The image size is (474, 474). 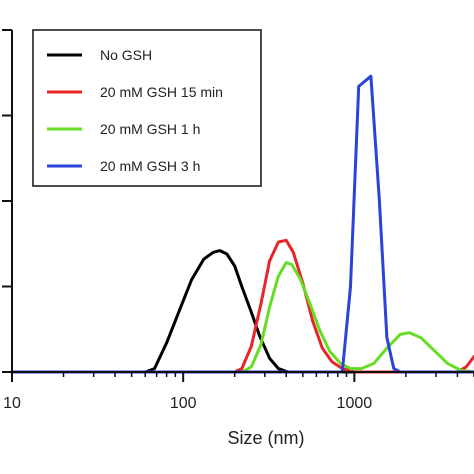 I want to click on x-tick-labels: 10 100 1000, so click(x=187, y=403).